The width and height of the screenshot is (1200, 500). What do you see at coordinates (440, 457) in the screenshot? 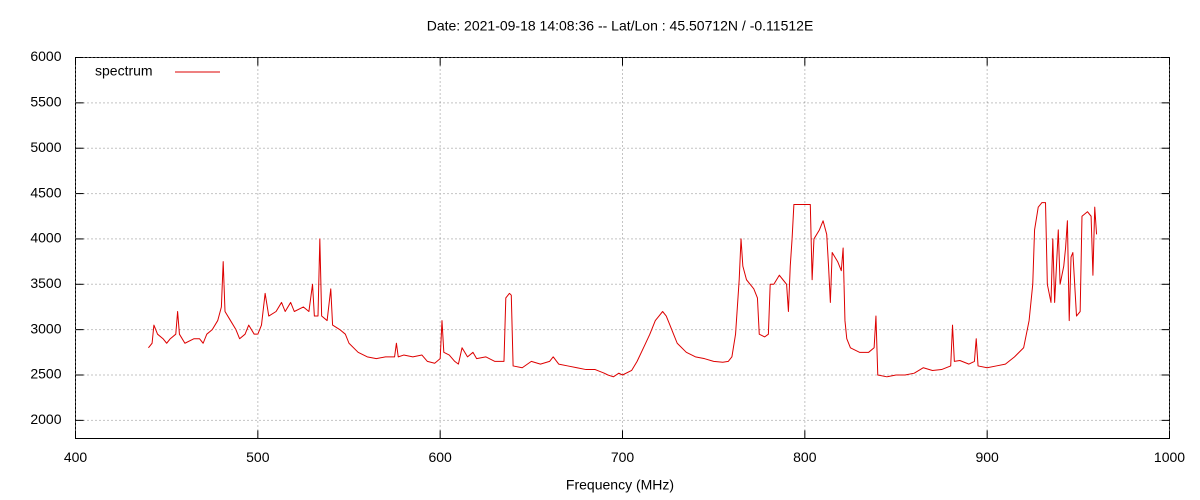
I see `x-tick-label: 600` at bounding box center [440, 457].